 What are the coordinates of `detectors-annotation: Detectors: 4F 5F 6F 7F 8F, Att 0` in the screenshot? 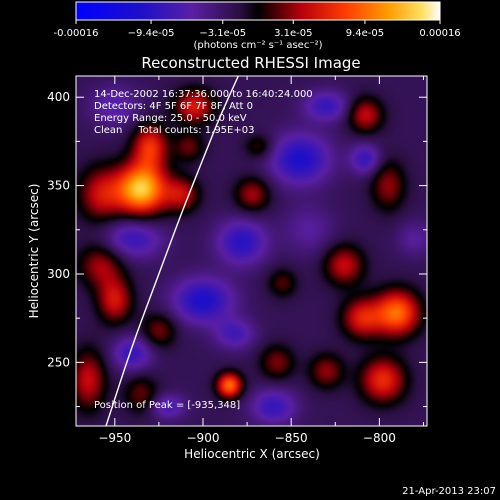 It's located at (173, 106).